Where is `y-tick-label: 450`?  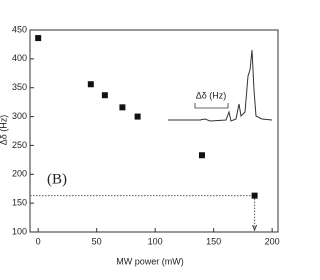
y-tick-label: 450 is located at coordinates (19, 29).